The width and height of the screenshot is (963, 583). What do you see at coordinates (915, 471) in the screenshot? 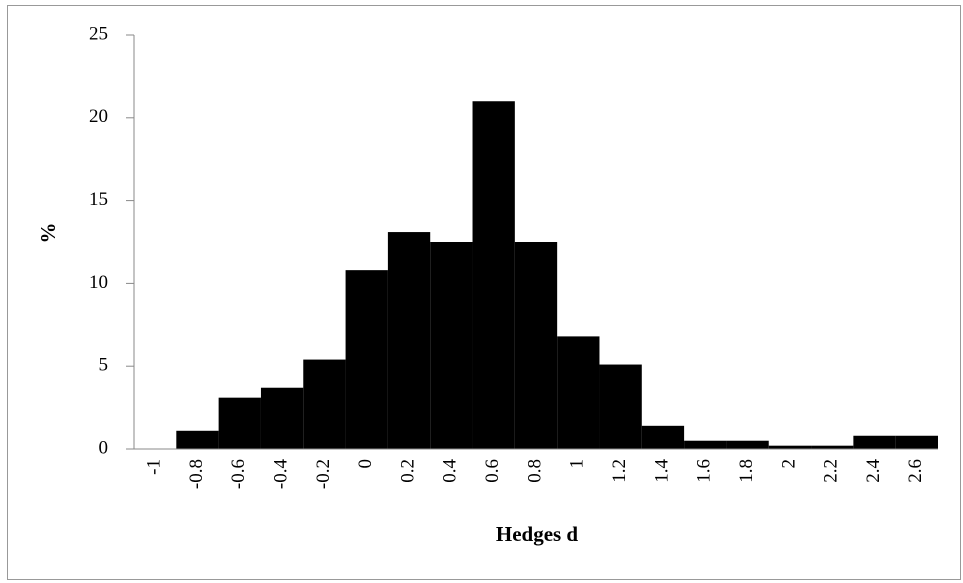
I see `x-tick-label: 2.6` at bounding box center [915, 471].